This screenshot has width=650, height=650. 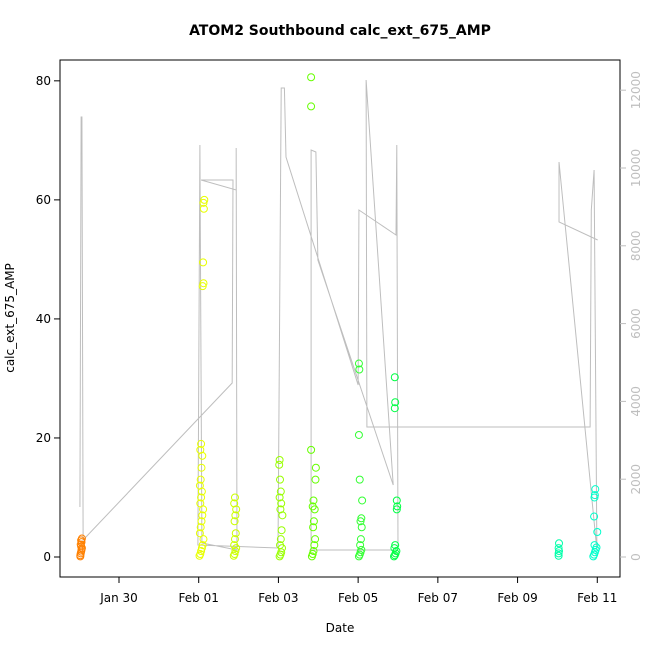 I want to click on chart-title: ATOM2 Southbound calc_ext_675_AMP, so click(x=340, y=31).